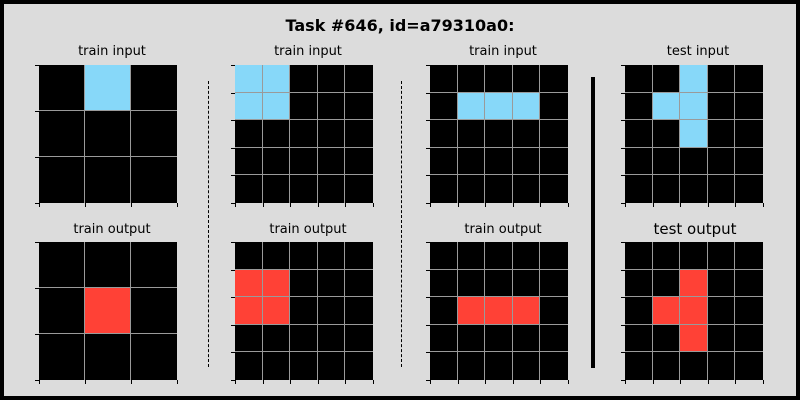 The height and width of the screenshot is (400, 800). Describe the element at coordinates (112, 51) in the screenshot. I see `panel-label-1: train input` at that location.